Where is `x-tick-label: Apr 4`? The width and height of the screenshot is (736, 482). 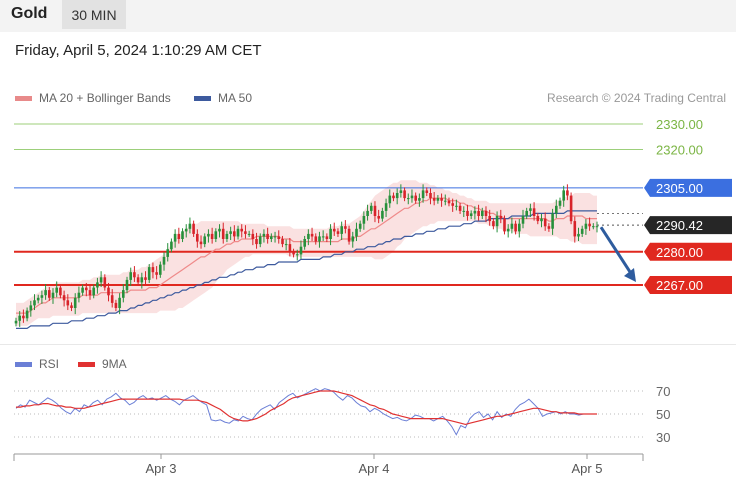 x-tick-label: Apr 4 is located at coordinates (373, 468).